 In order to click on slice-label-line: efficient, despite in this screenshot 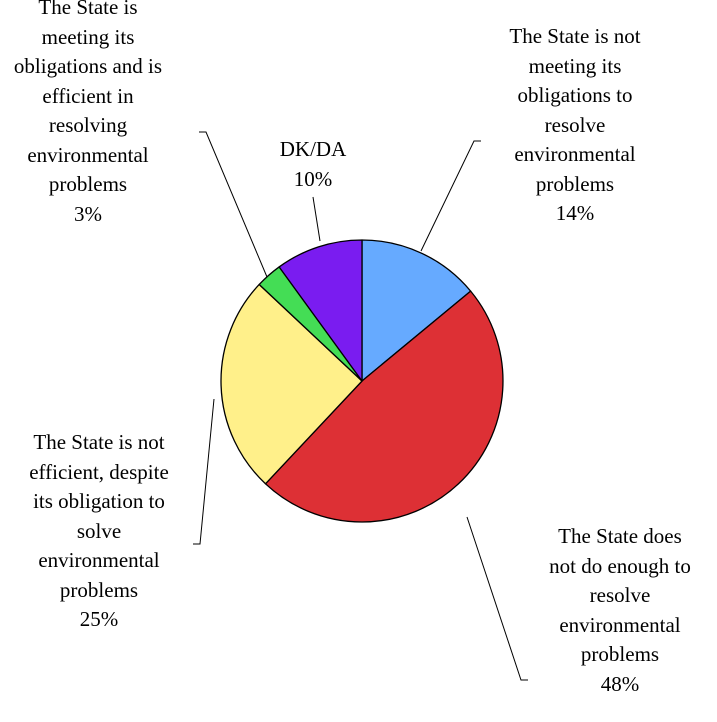, I will do `click(99, 471)`.